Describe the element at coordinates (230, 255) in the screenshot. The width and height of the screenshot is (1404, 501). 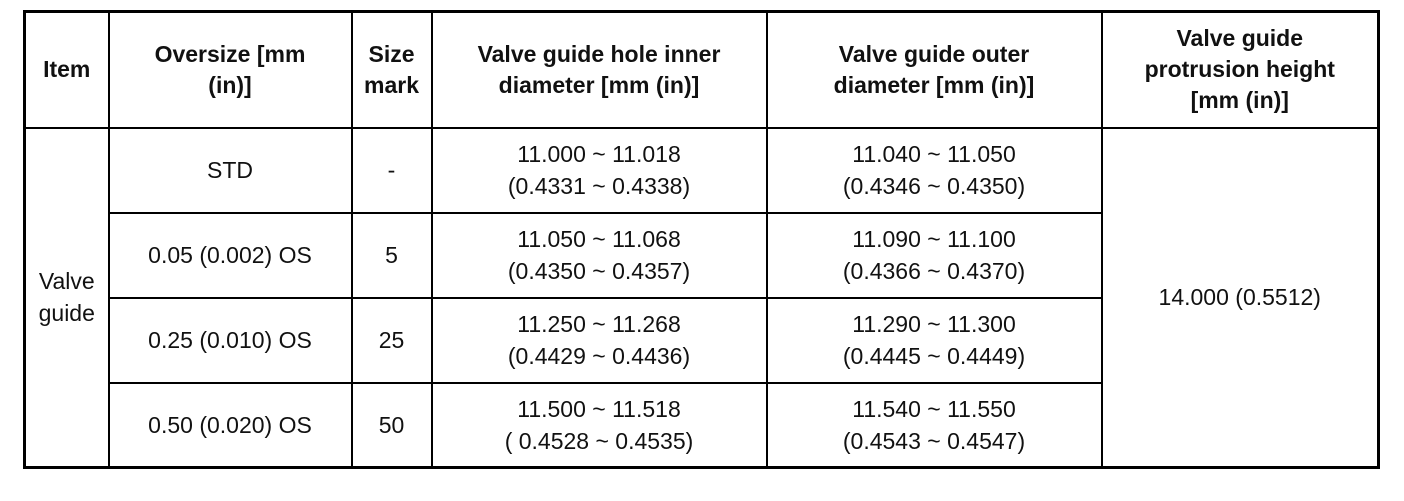
I see `oversize-cell: 0.05 (0.002) OS` at that location.